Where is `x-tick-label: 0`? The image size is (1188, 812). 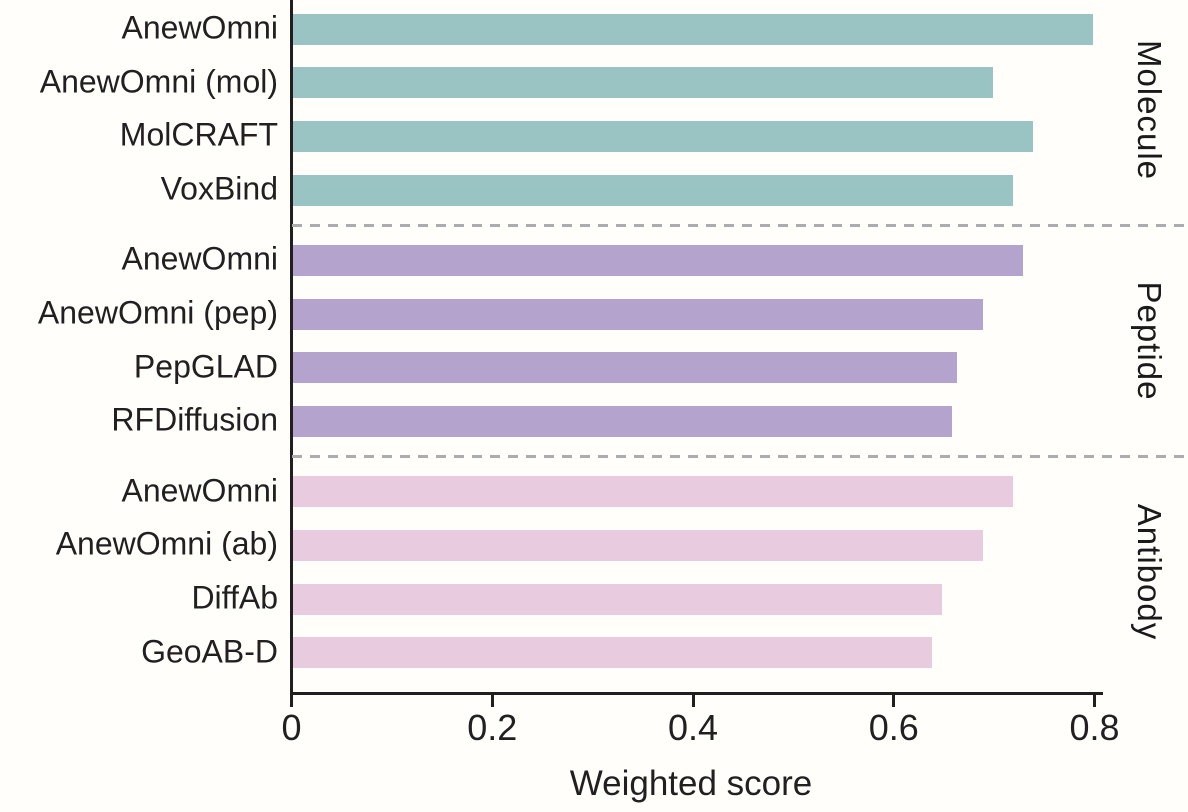 x-tick-label: 0 is located at coordinates (291, 727).